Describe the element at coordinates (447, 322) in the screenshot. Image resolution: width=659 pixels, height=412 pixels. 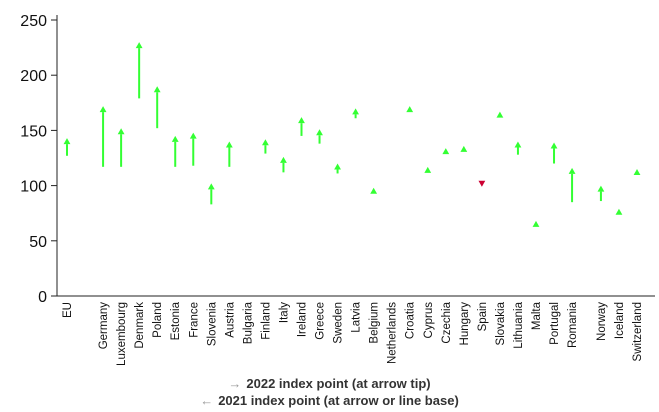
I see `x-tick-label: Czechia` at that location.